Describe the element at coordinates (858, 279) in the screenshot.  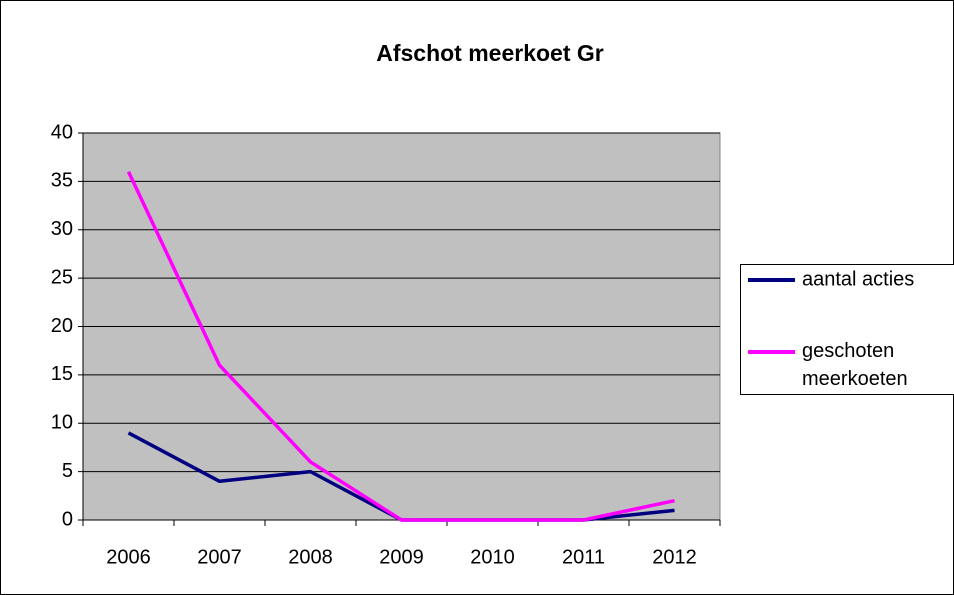
I see `legend-label: aantal acties` at that location.